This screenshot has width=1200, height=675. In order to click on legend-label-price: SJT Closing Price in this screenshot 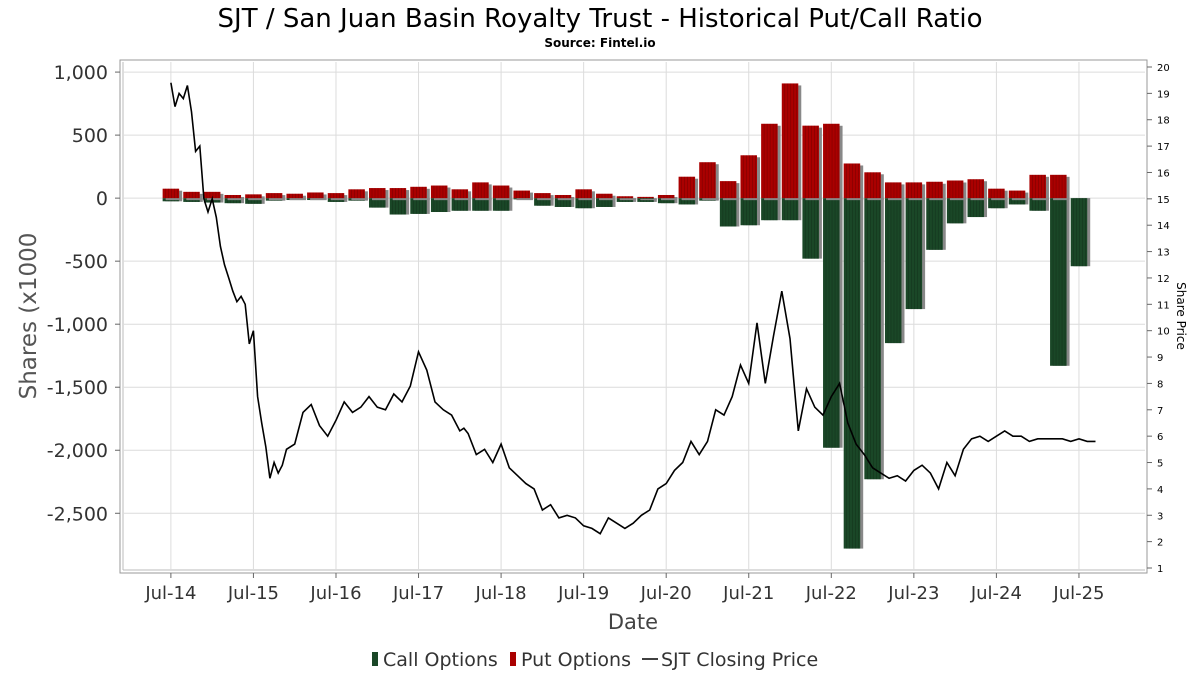, I will do `click(739, 660)`.